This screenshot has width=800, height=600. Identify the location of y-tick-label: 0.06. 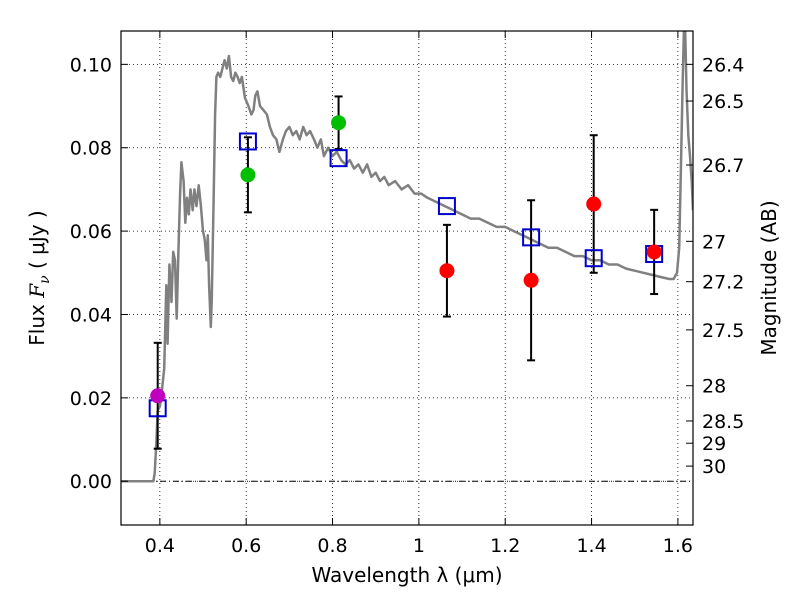
(91, 232).